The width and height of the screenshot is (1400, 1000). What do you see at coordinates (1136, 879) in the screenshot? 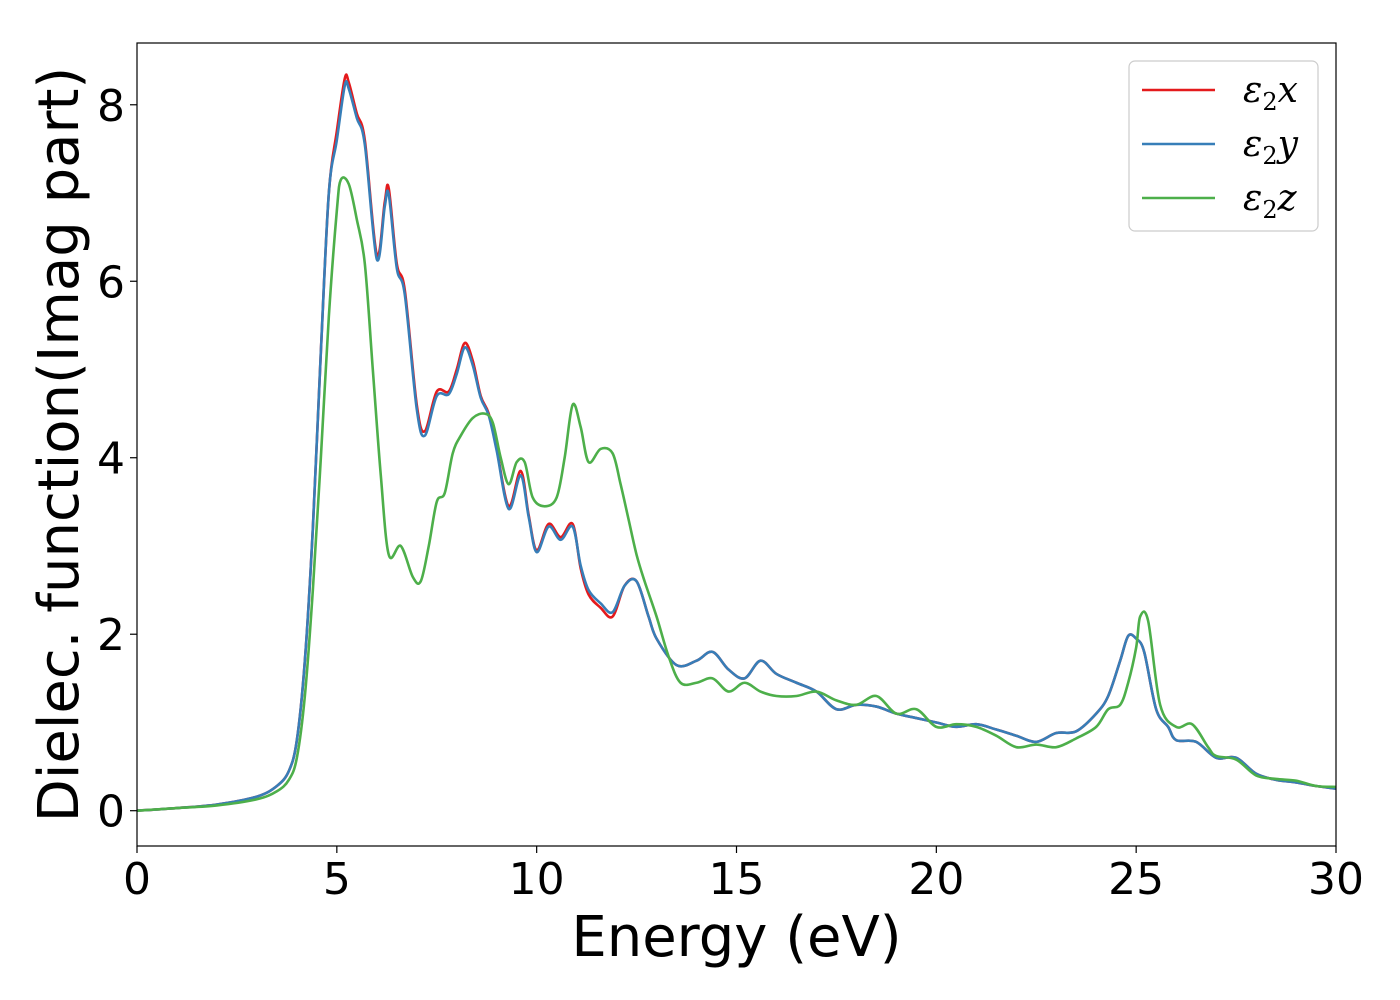
I see `x-tick-label: 25` at bounding box center [1136, 879].